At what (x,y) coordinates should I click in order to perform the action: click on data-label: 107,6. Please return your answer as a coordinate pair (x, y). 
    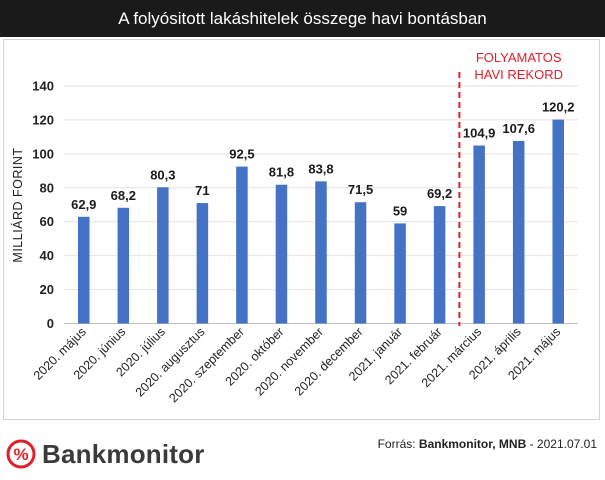
    Looking at the image, I should click on (518, 128).